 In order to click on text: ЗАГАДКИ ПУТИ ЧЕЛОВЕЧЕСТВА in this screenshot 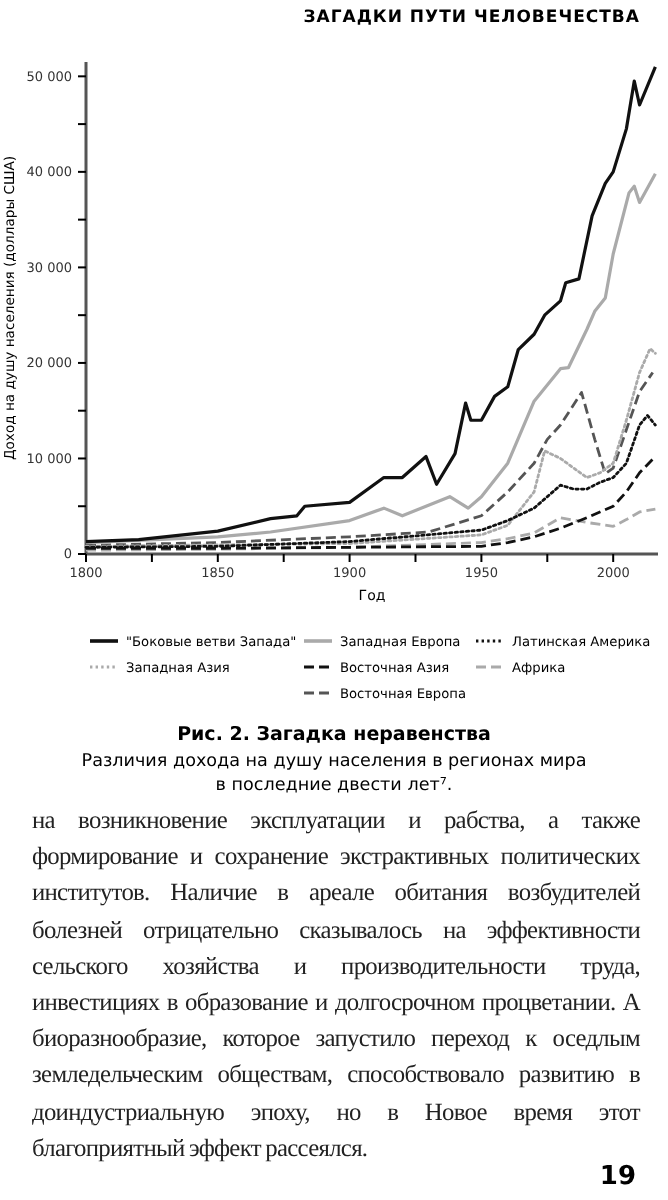, I will do `click(471, 18)`.